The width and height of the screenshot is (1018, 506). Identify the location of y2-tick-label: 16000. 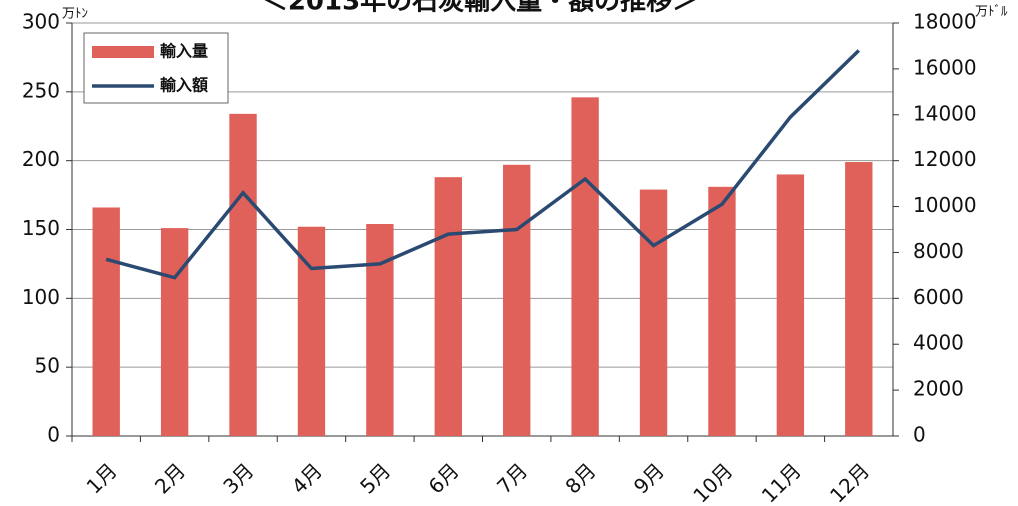
(945, 67).